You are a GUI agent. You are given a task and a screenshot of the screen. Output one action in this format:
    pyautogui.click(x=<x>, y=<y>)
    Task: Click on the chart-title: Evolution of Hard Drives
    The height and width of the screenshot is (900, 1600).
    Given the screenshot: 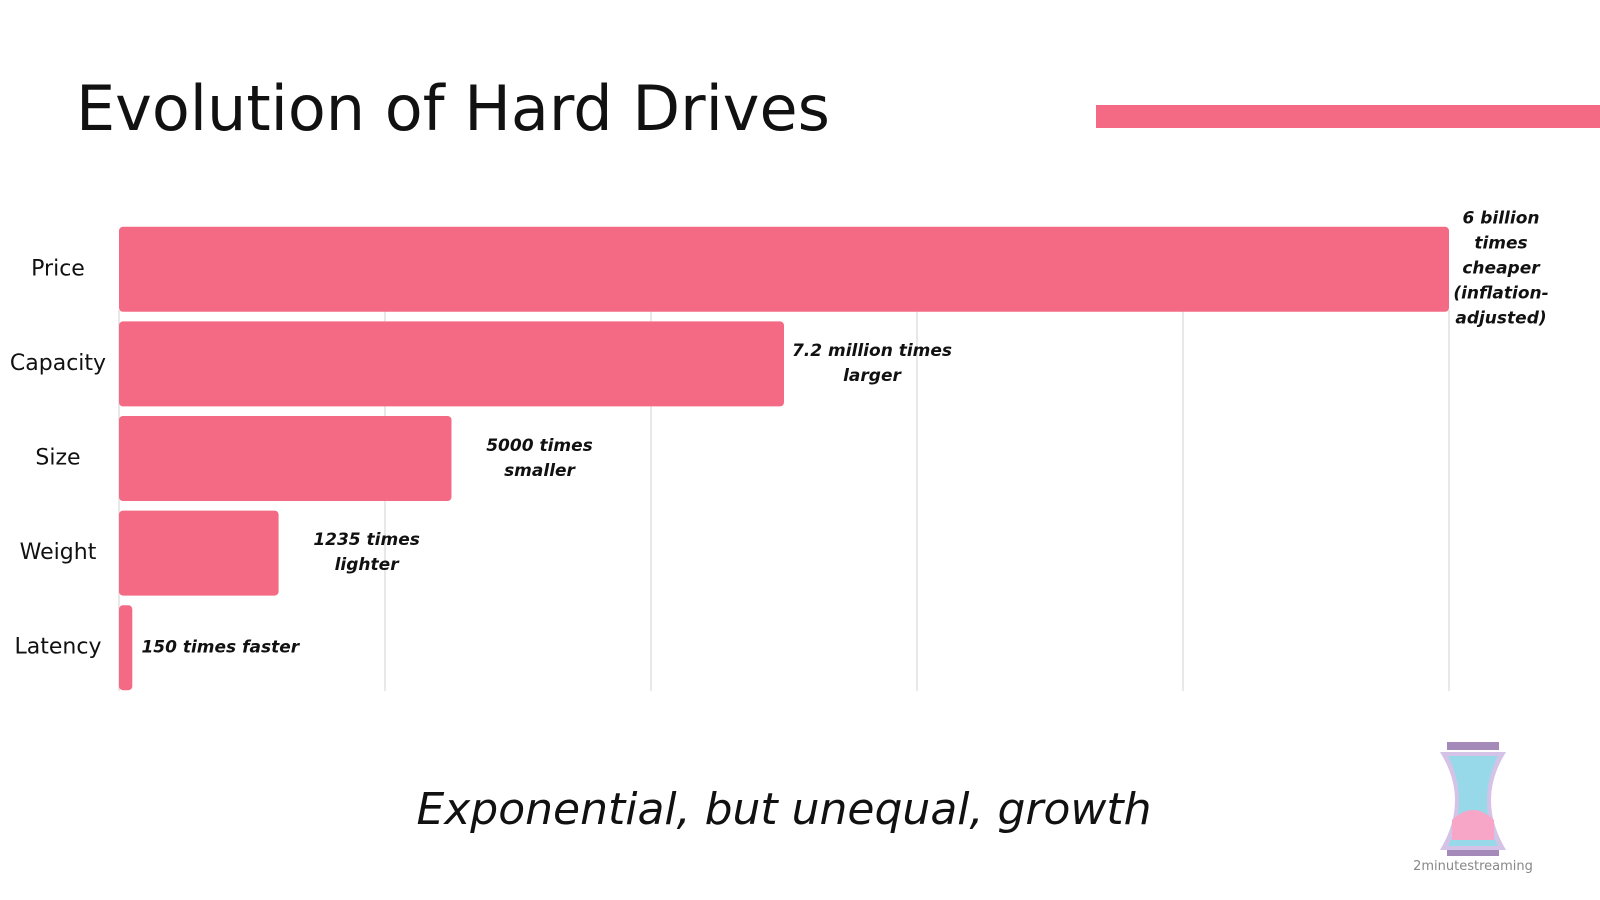 What is the action you would take?
    pyautogui.click(x=453, y=108)
    